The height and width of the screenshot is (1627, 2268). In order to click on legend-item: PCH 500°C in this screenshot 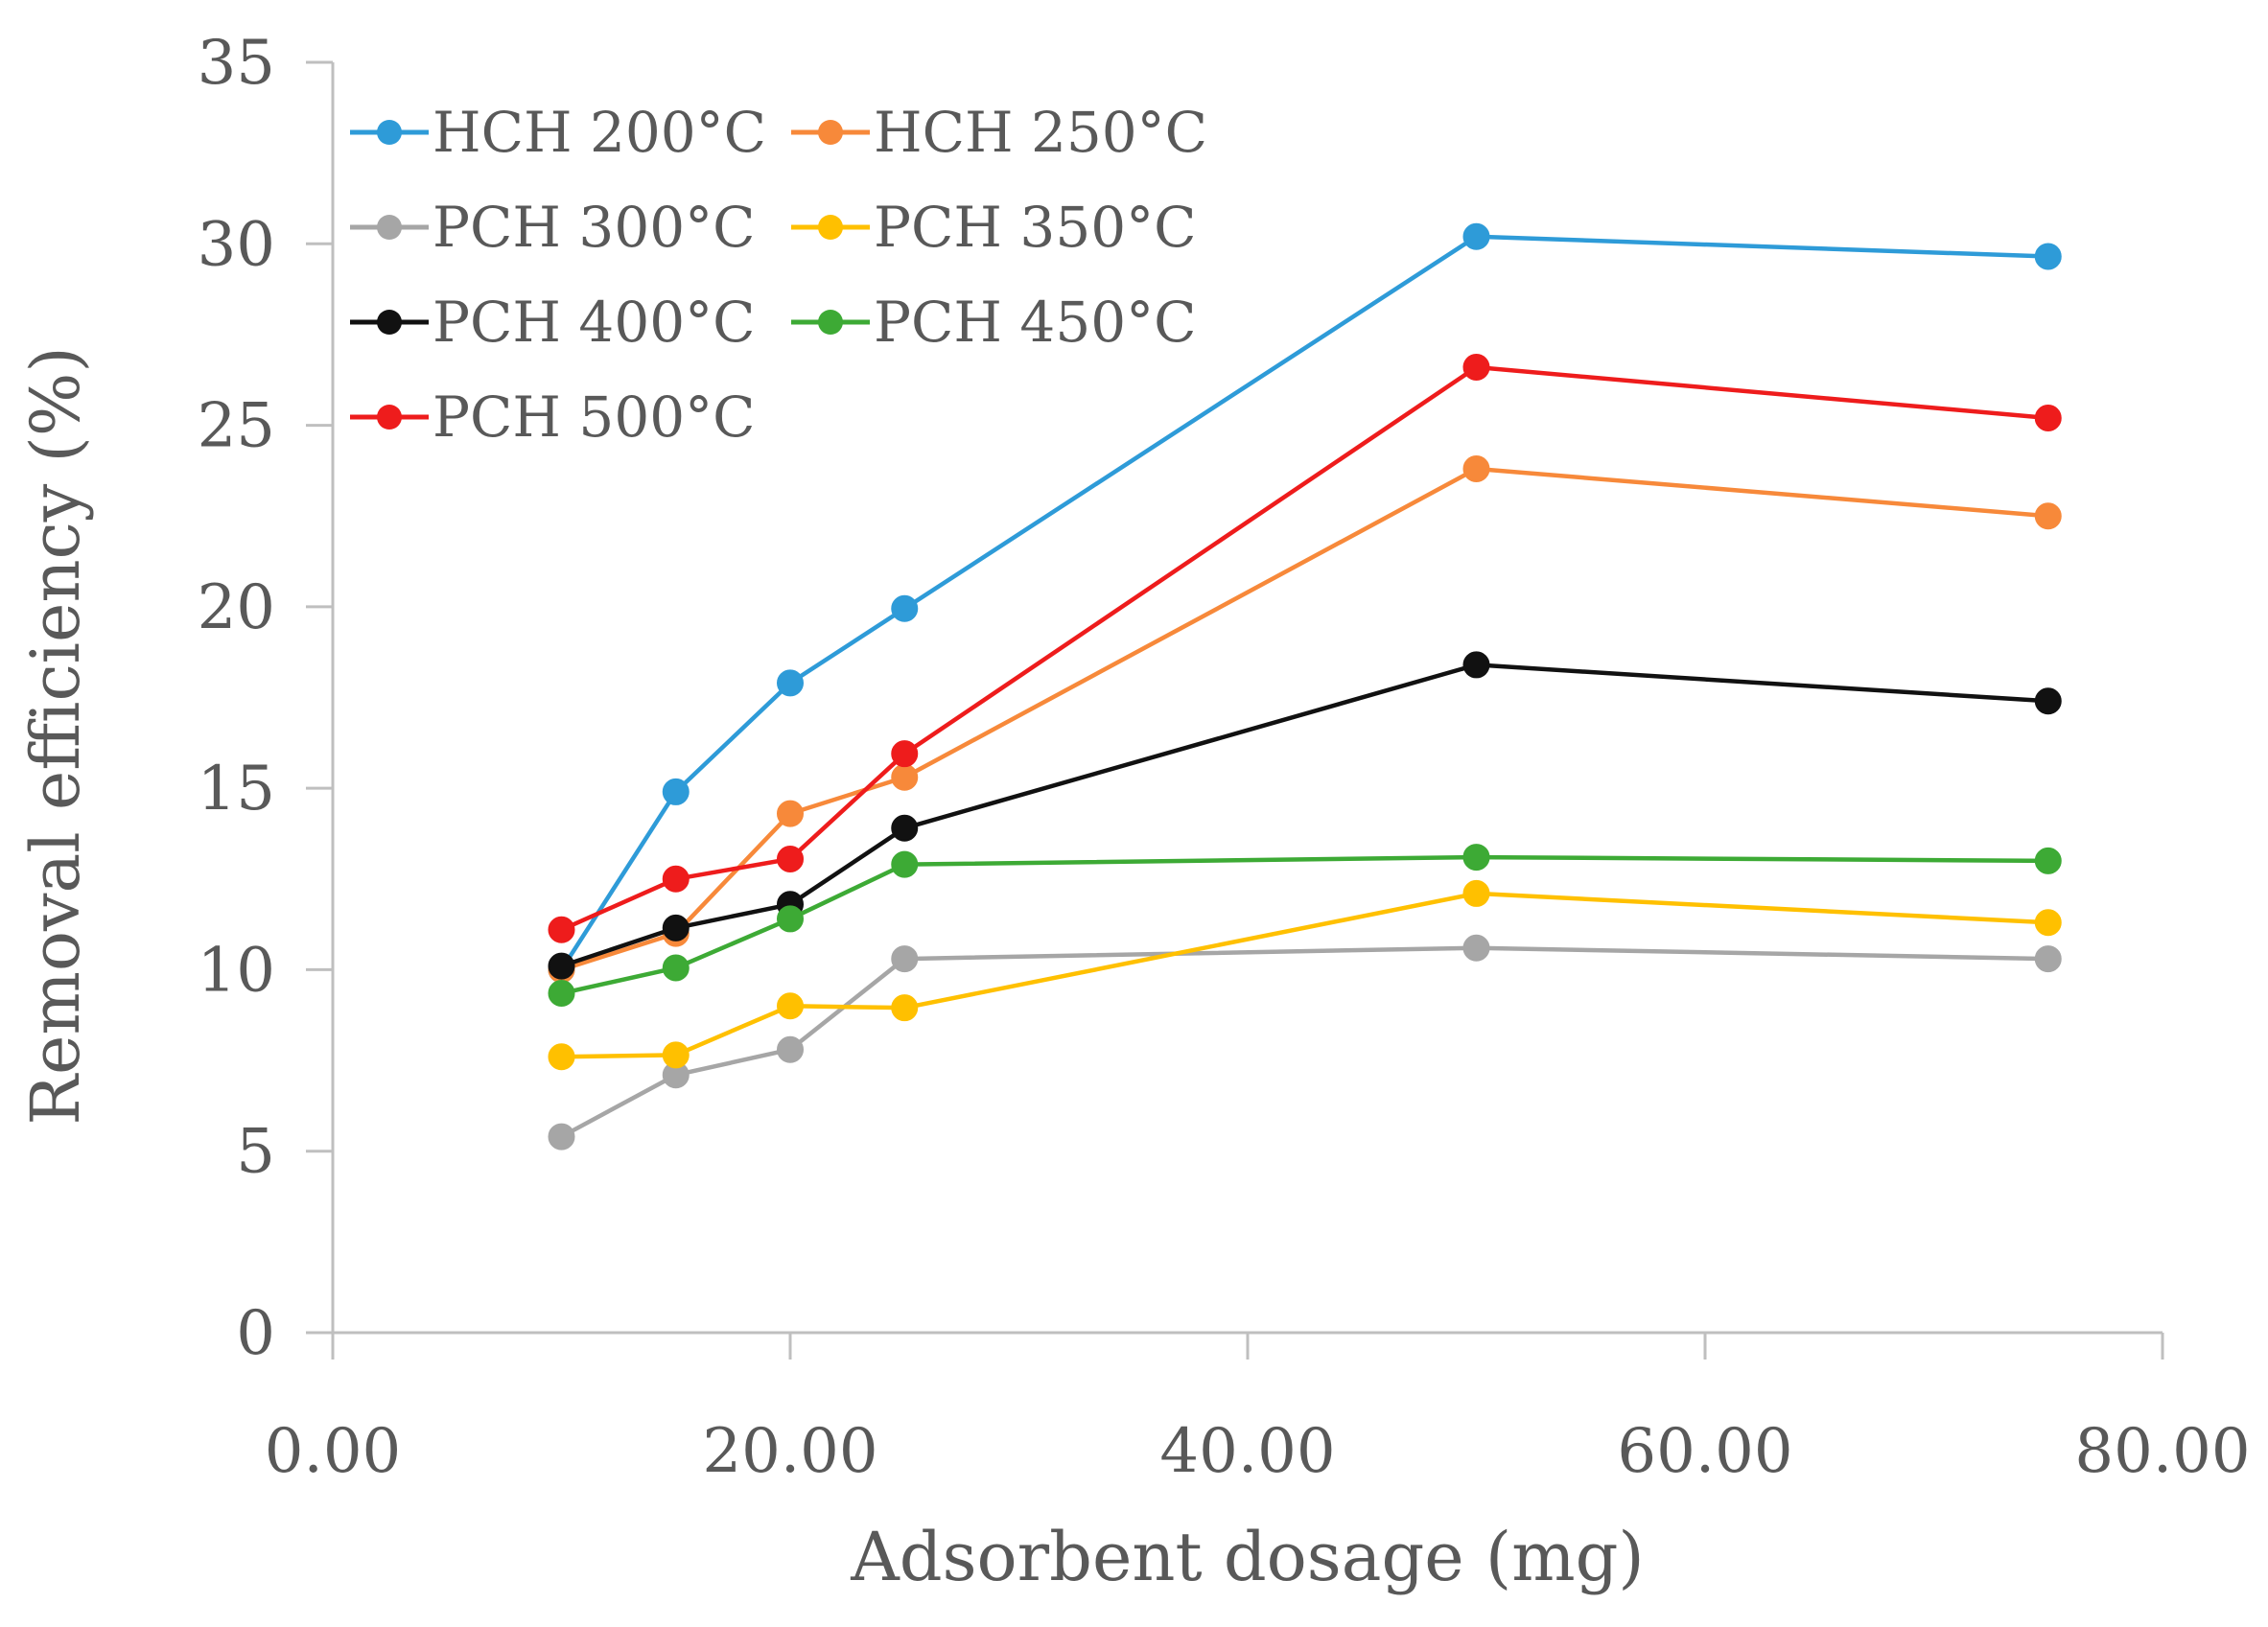, I will do `click(553, 417)`.